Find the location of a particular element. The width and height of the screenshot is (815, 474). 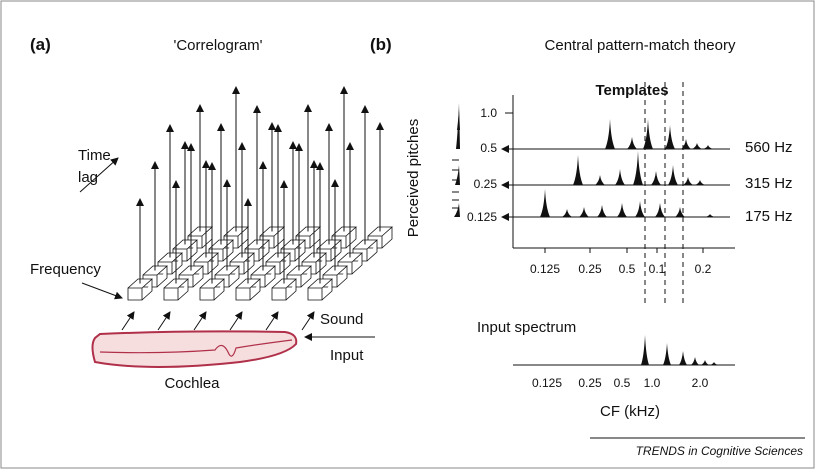

label: Sound is located at coordinates (341, 319).